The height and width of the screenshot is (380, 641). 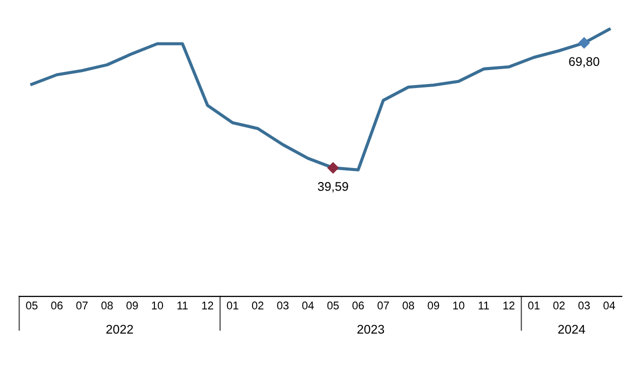 What do you see at coordinates (333, 187) in the screenshot?
I see `data-label: 39,59` at bounding box center [333, 187].